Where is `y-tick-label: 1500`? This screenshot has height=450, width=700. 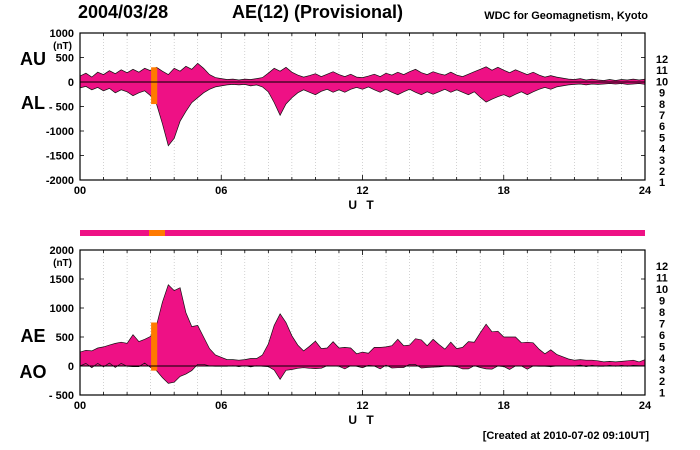 y-tick-label: 1500 is located at coordinates (62, 280).